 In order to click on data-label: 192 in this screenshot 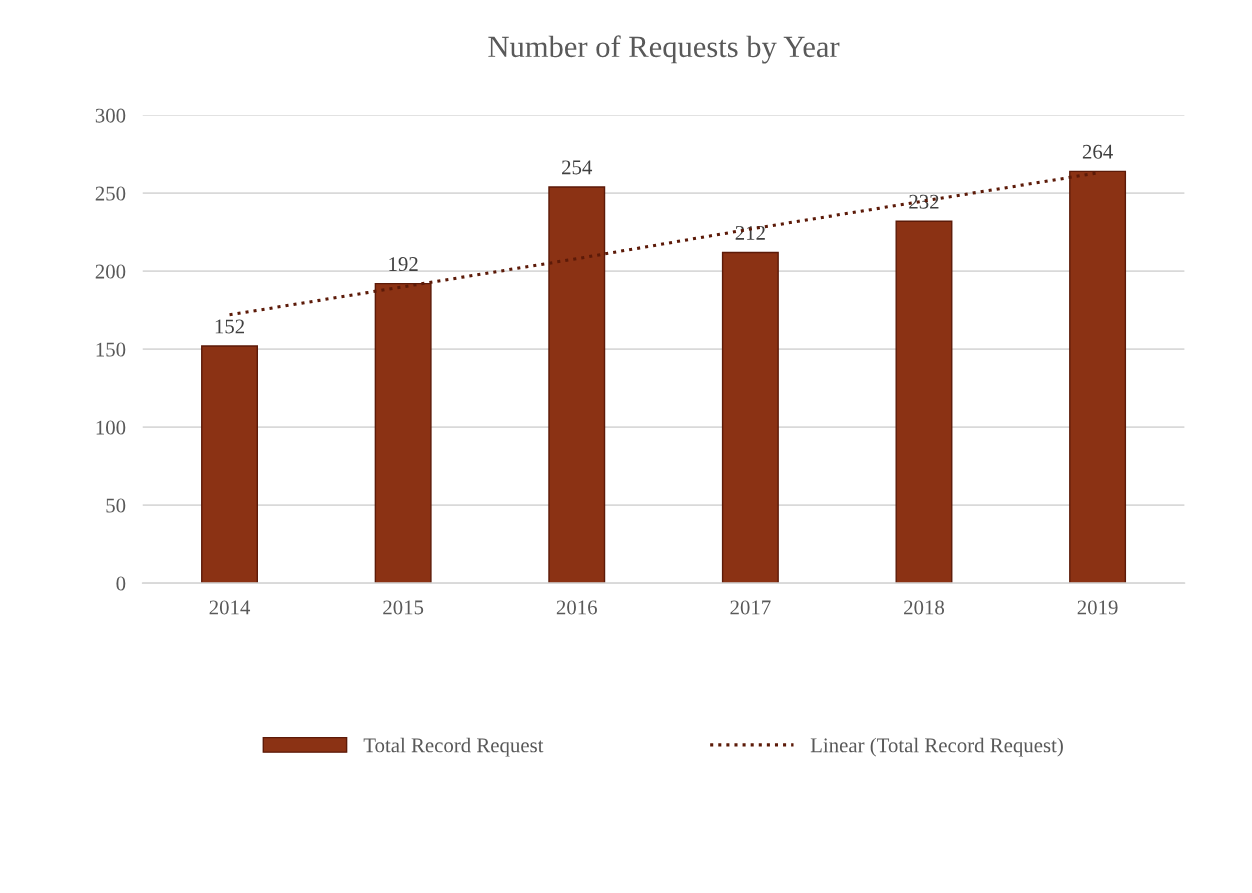, I will do `click(403, 264)`.